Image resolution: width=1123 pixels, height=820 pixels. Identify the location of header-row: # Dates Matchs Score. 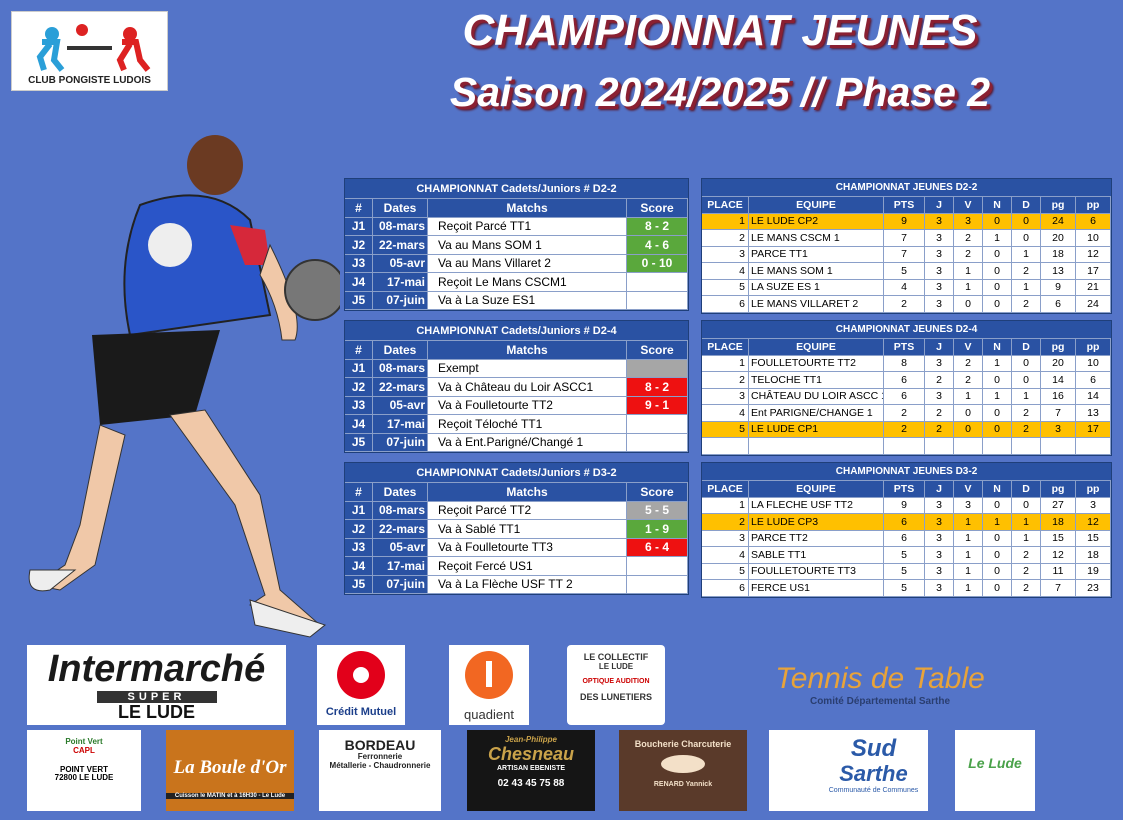
(516, 350).